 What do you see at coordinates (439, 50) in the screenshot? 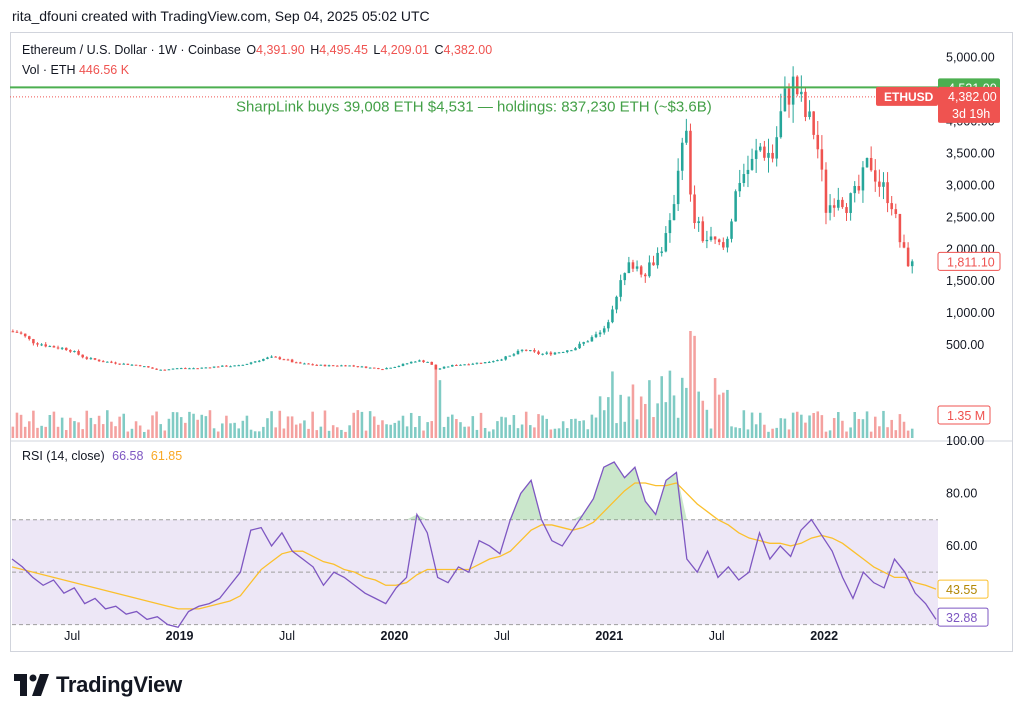
I see `close-label: C` at bounding box center [439, 50].